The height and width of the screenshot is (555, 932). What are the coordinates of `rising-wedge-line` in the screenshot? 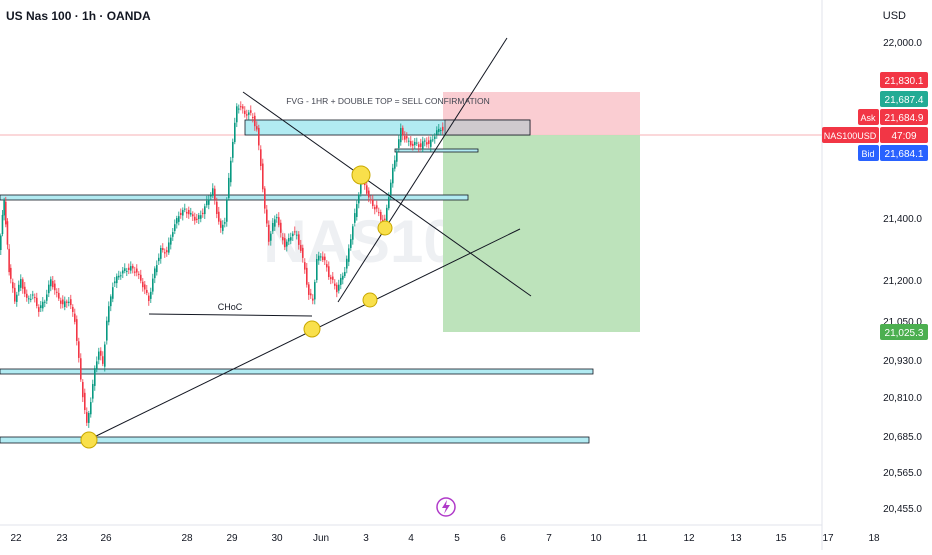 It's located at (422, 170).